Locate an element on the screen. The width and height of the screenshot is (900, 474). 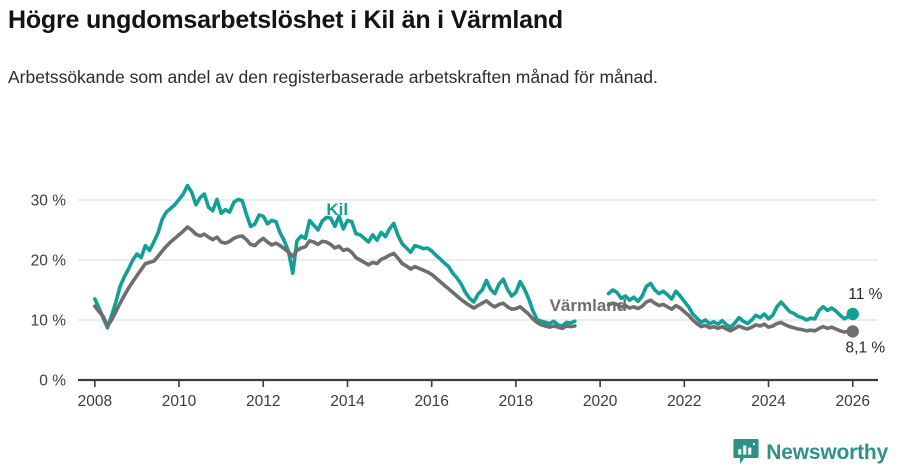
newsworthy-logo: Newsworthy is located at coordinates (810, 452).